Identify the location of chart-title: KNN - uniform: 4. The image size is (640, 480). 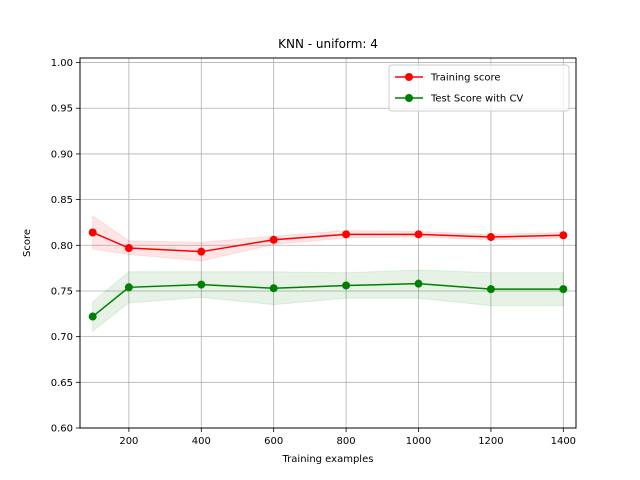
(328, 44).